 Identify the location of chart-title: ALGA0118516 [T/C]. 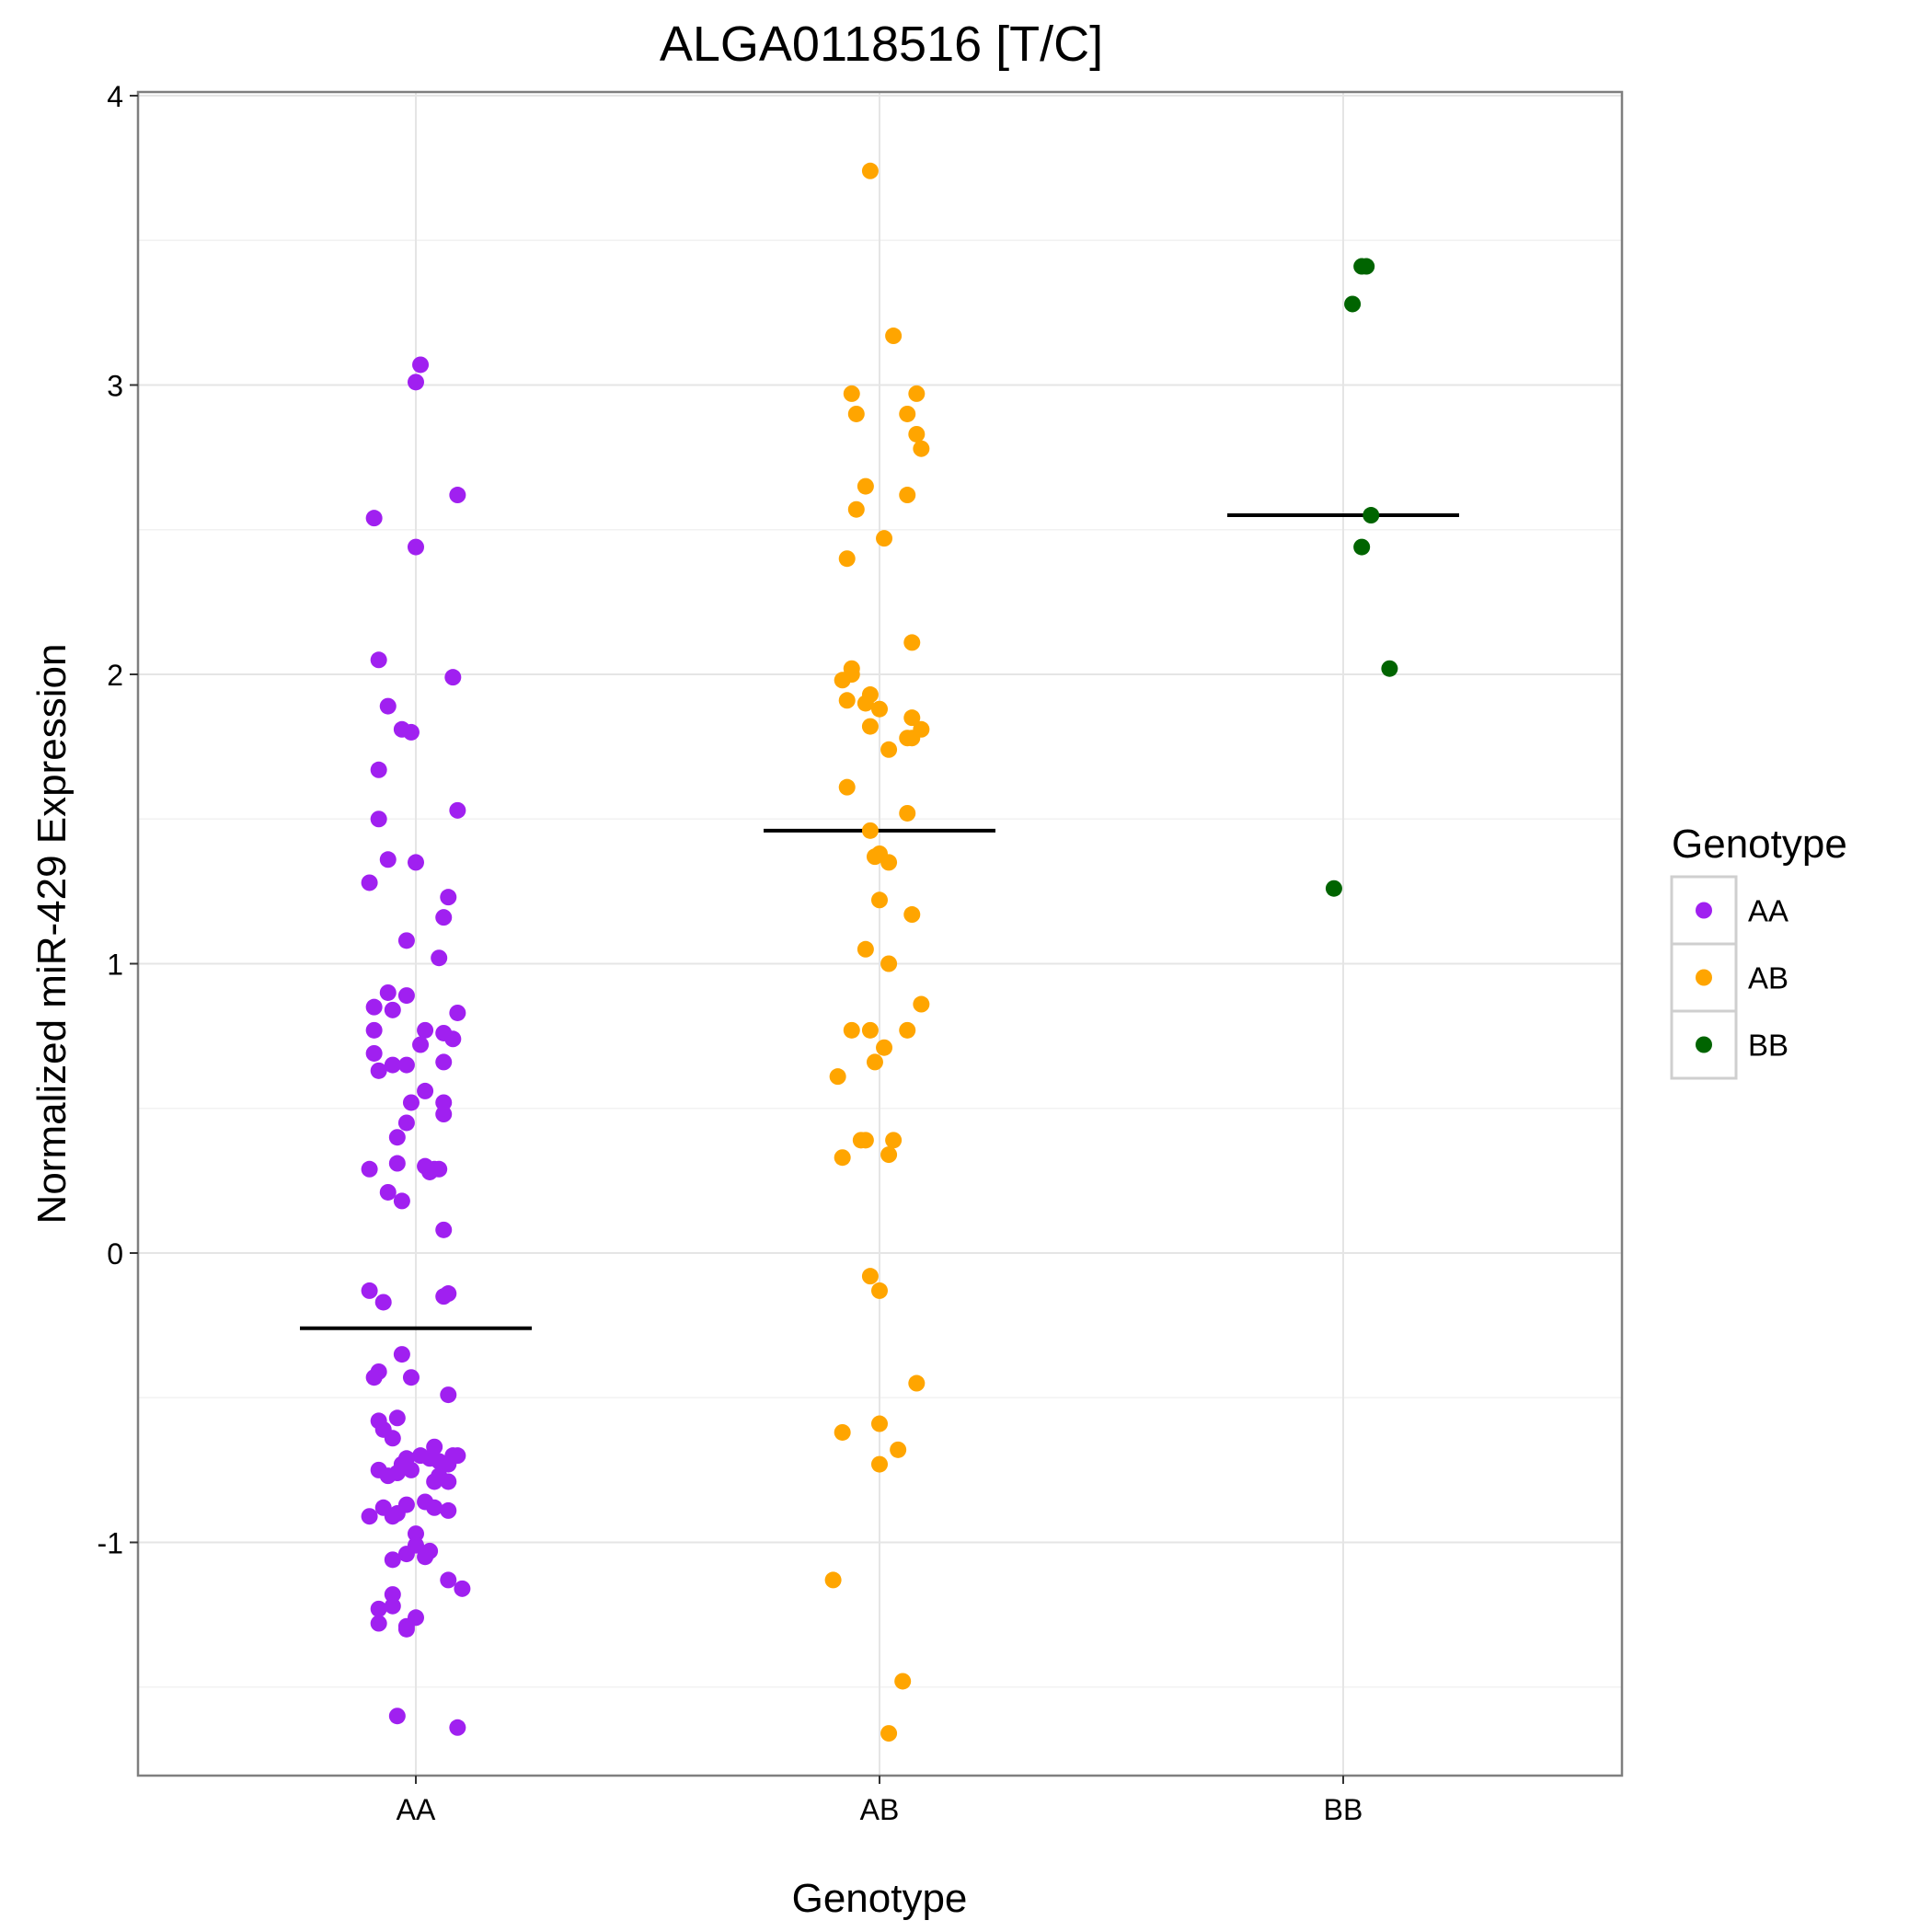
(881, 44).